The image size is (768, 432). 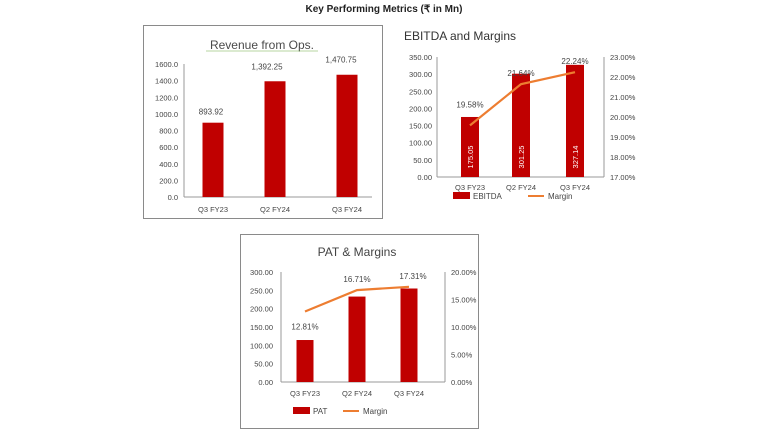 What do you see at coordinates (166, 114) in the screenshot?
I see `y-tick-label: 1000.0` at bounding box center [166, 114].